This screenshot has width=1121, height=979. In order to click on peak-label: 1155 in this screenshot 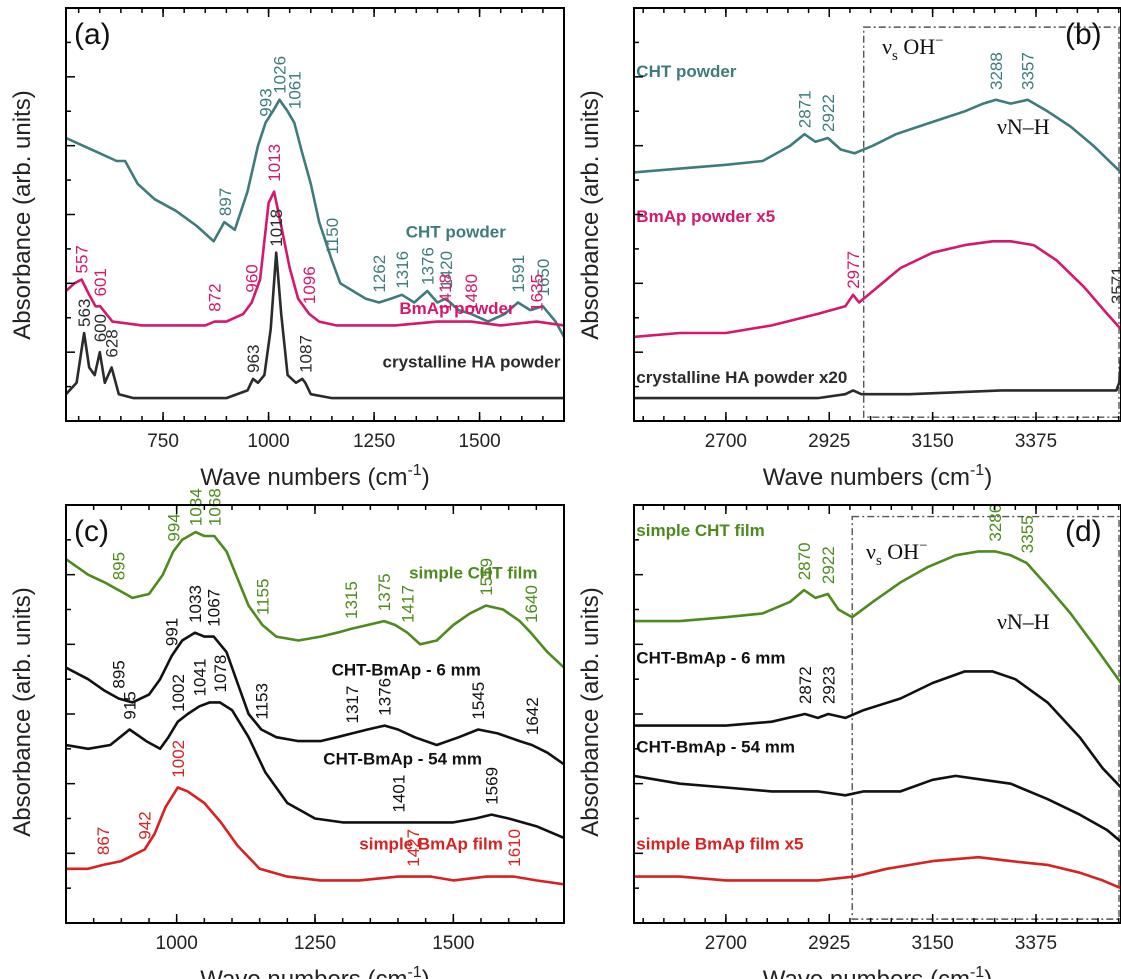, I will do `click(262, 597)`.